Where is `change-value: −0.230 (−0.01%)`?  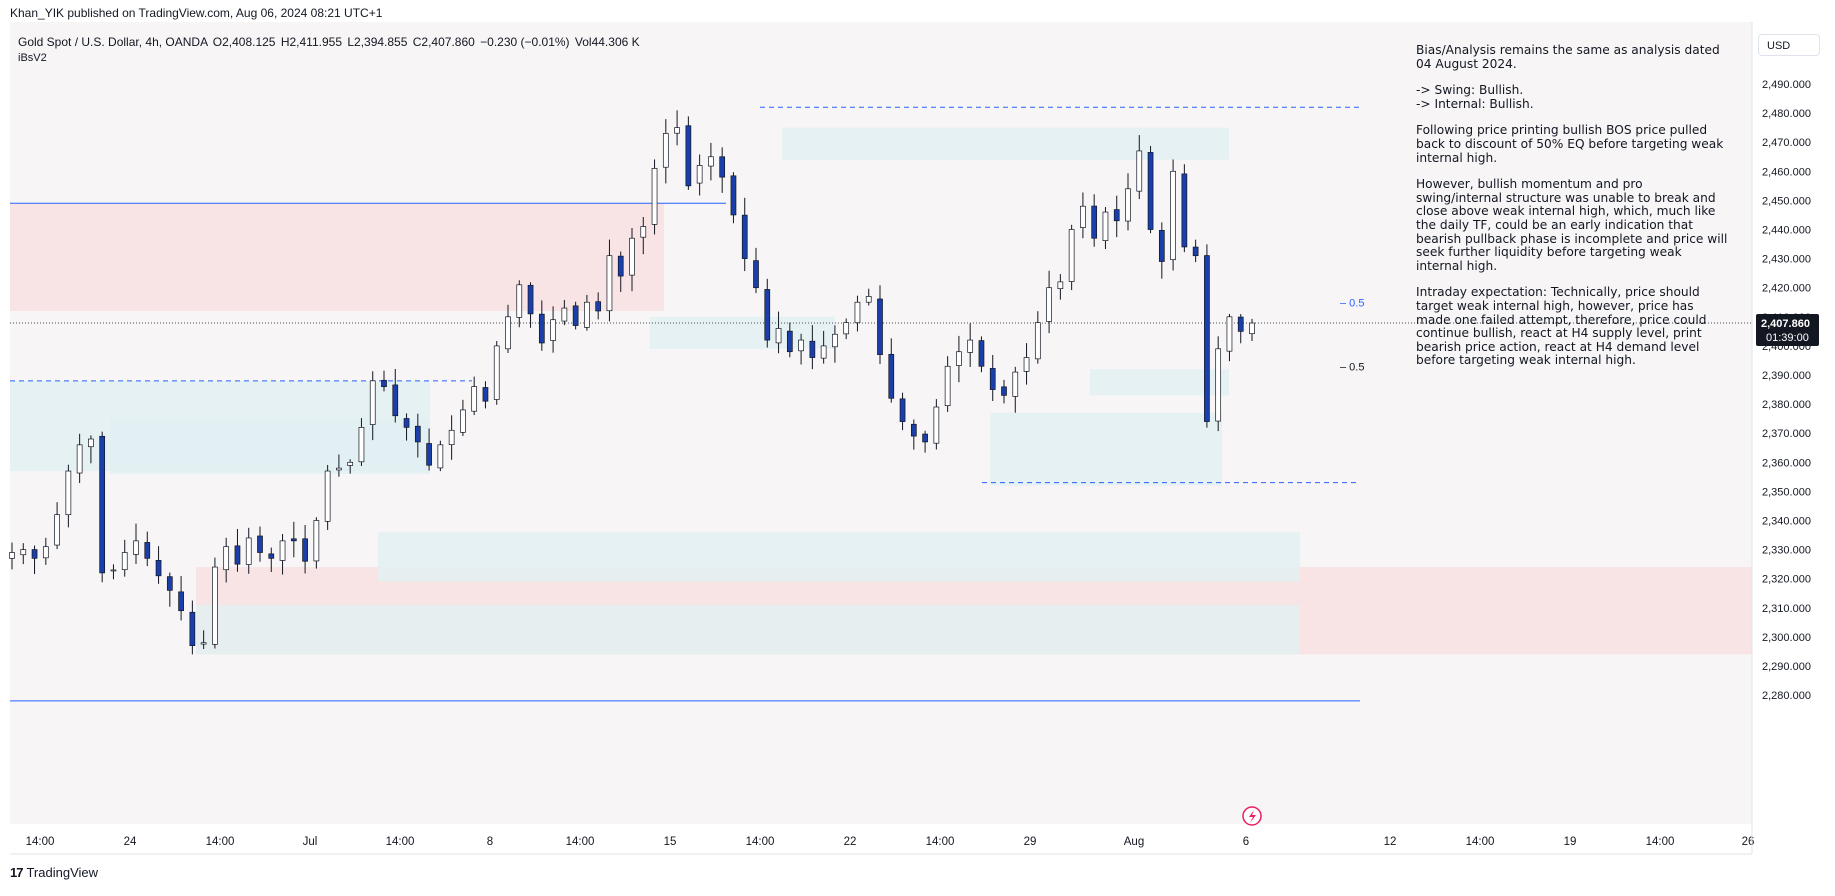 change-value: −0.230 (−0.01%) is located at coordinates (525, 42).